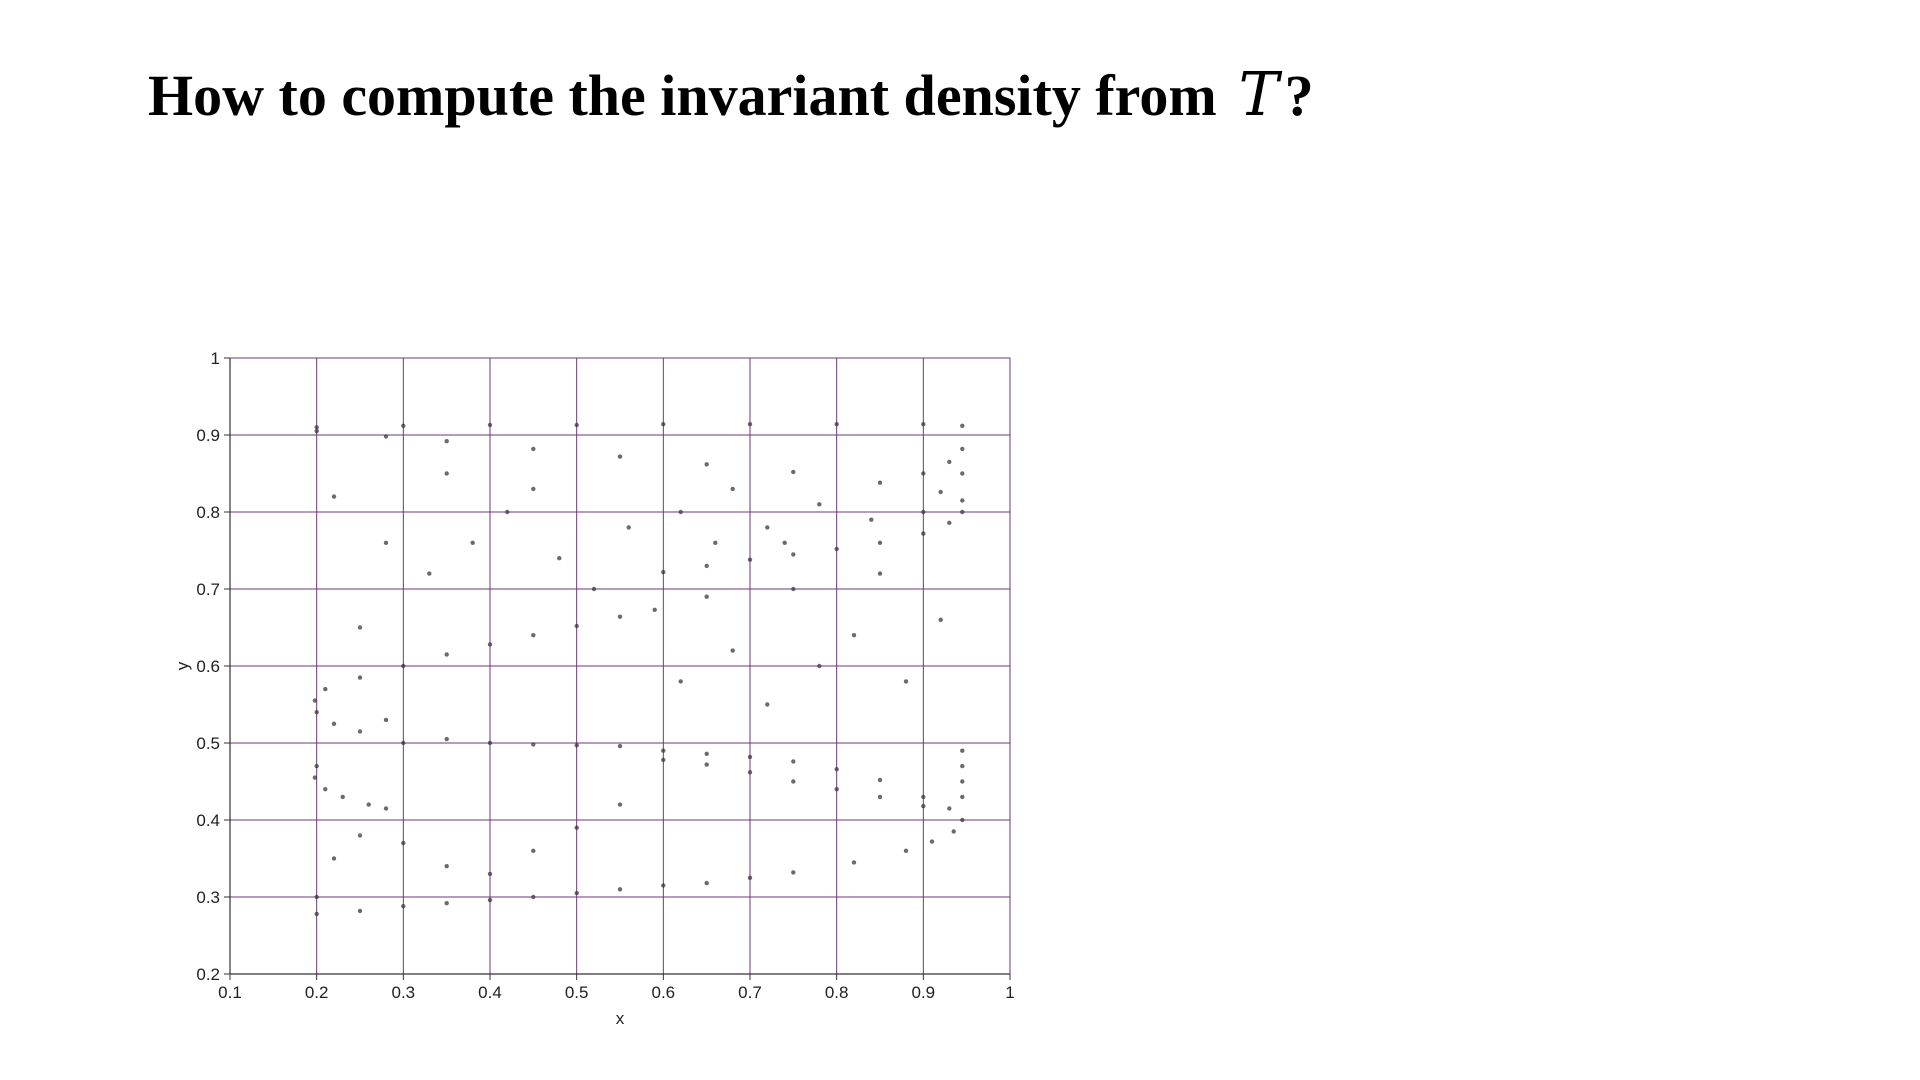  I want to click on title-suffix: ?, so click(1299, 95).